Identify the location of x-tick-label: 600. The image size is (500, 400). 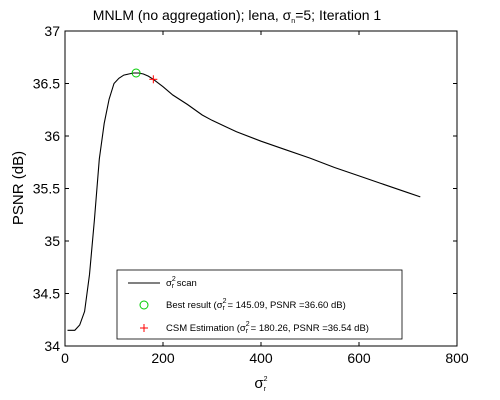
(359, 358).